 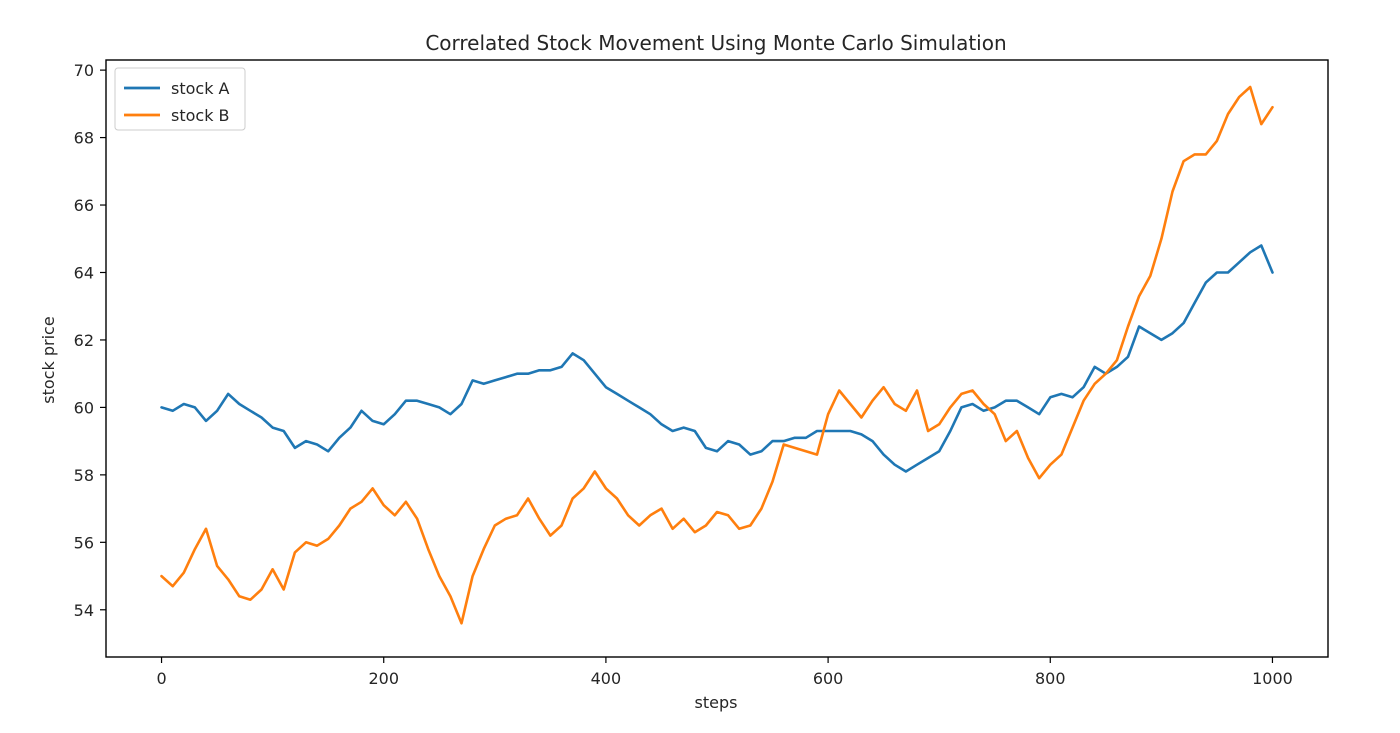 I want to click on y-tick-label: 64, so click(x=84, y=272).